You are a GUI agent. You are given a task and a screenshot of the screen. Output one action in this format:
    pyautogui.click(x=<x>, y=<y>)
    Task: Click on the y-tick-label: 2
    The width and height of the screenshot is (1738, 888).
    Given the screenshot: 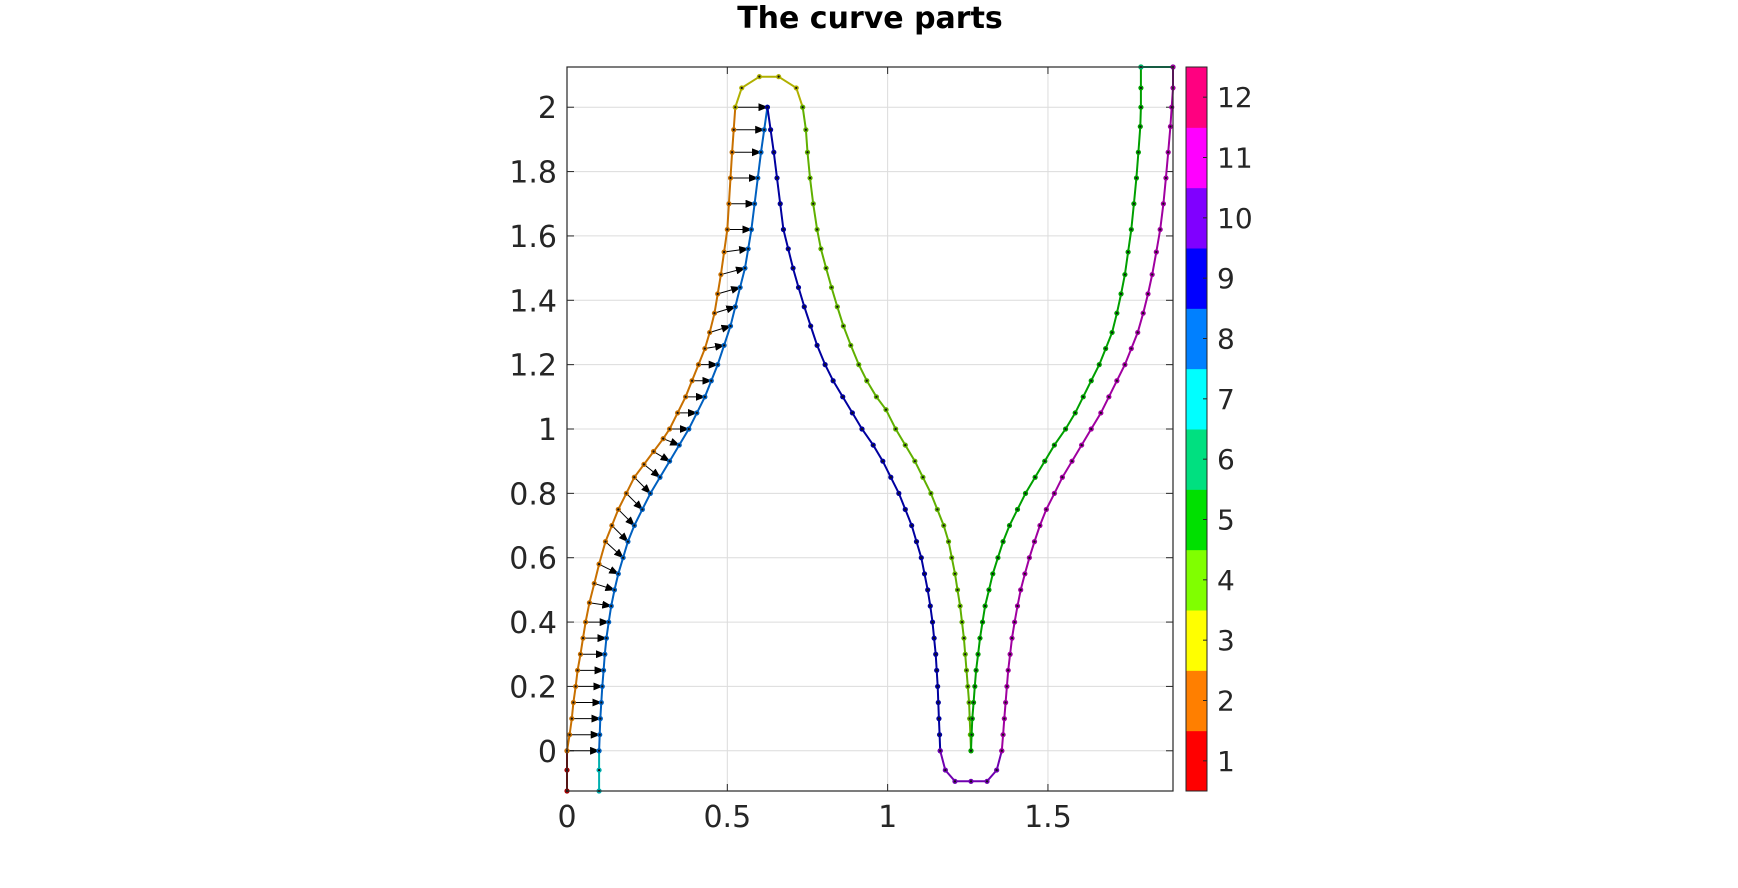 What is the action you would take?
    pyautogui.click(x=547, y=108)
    